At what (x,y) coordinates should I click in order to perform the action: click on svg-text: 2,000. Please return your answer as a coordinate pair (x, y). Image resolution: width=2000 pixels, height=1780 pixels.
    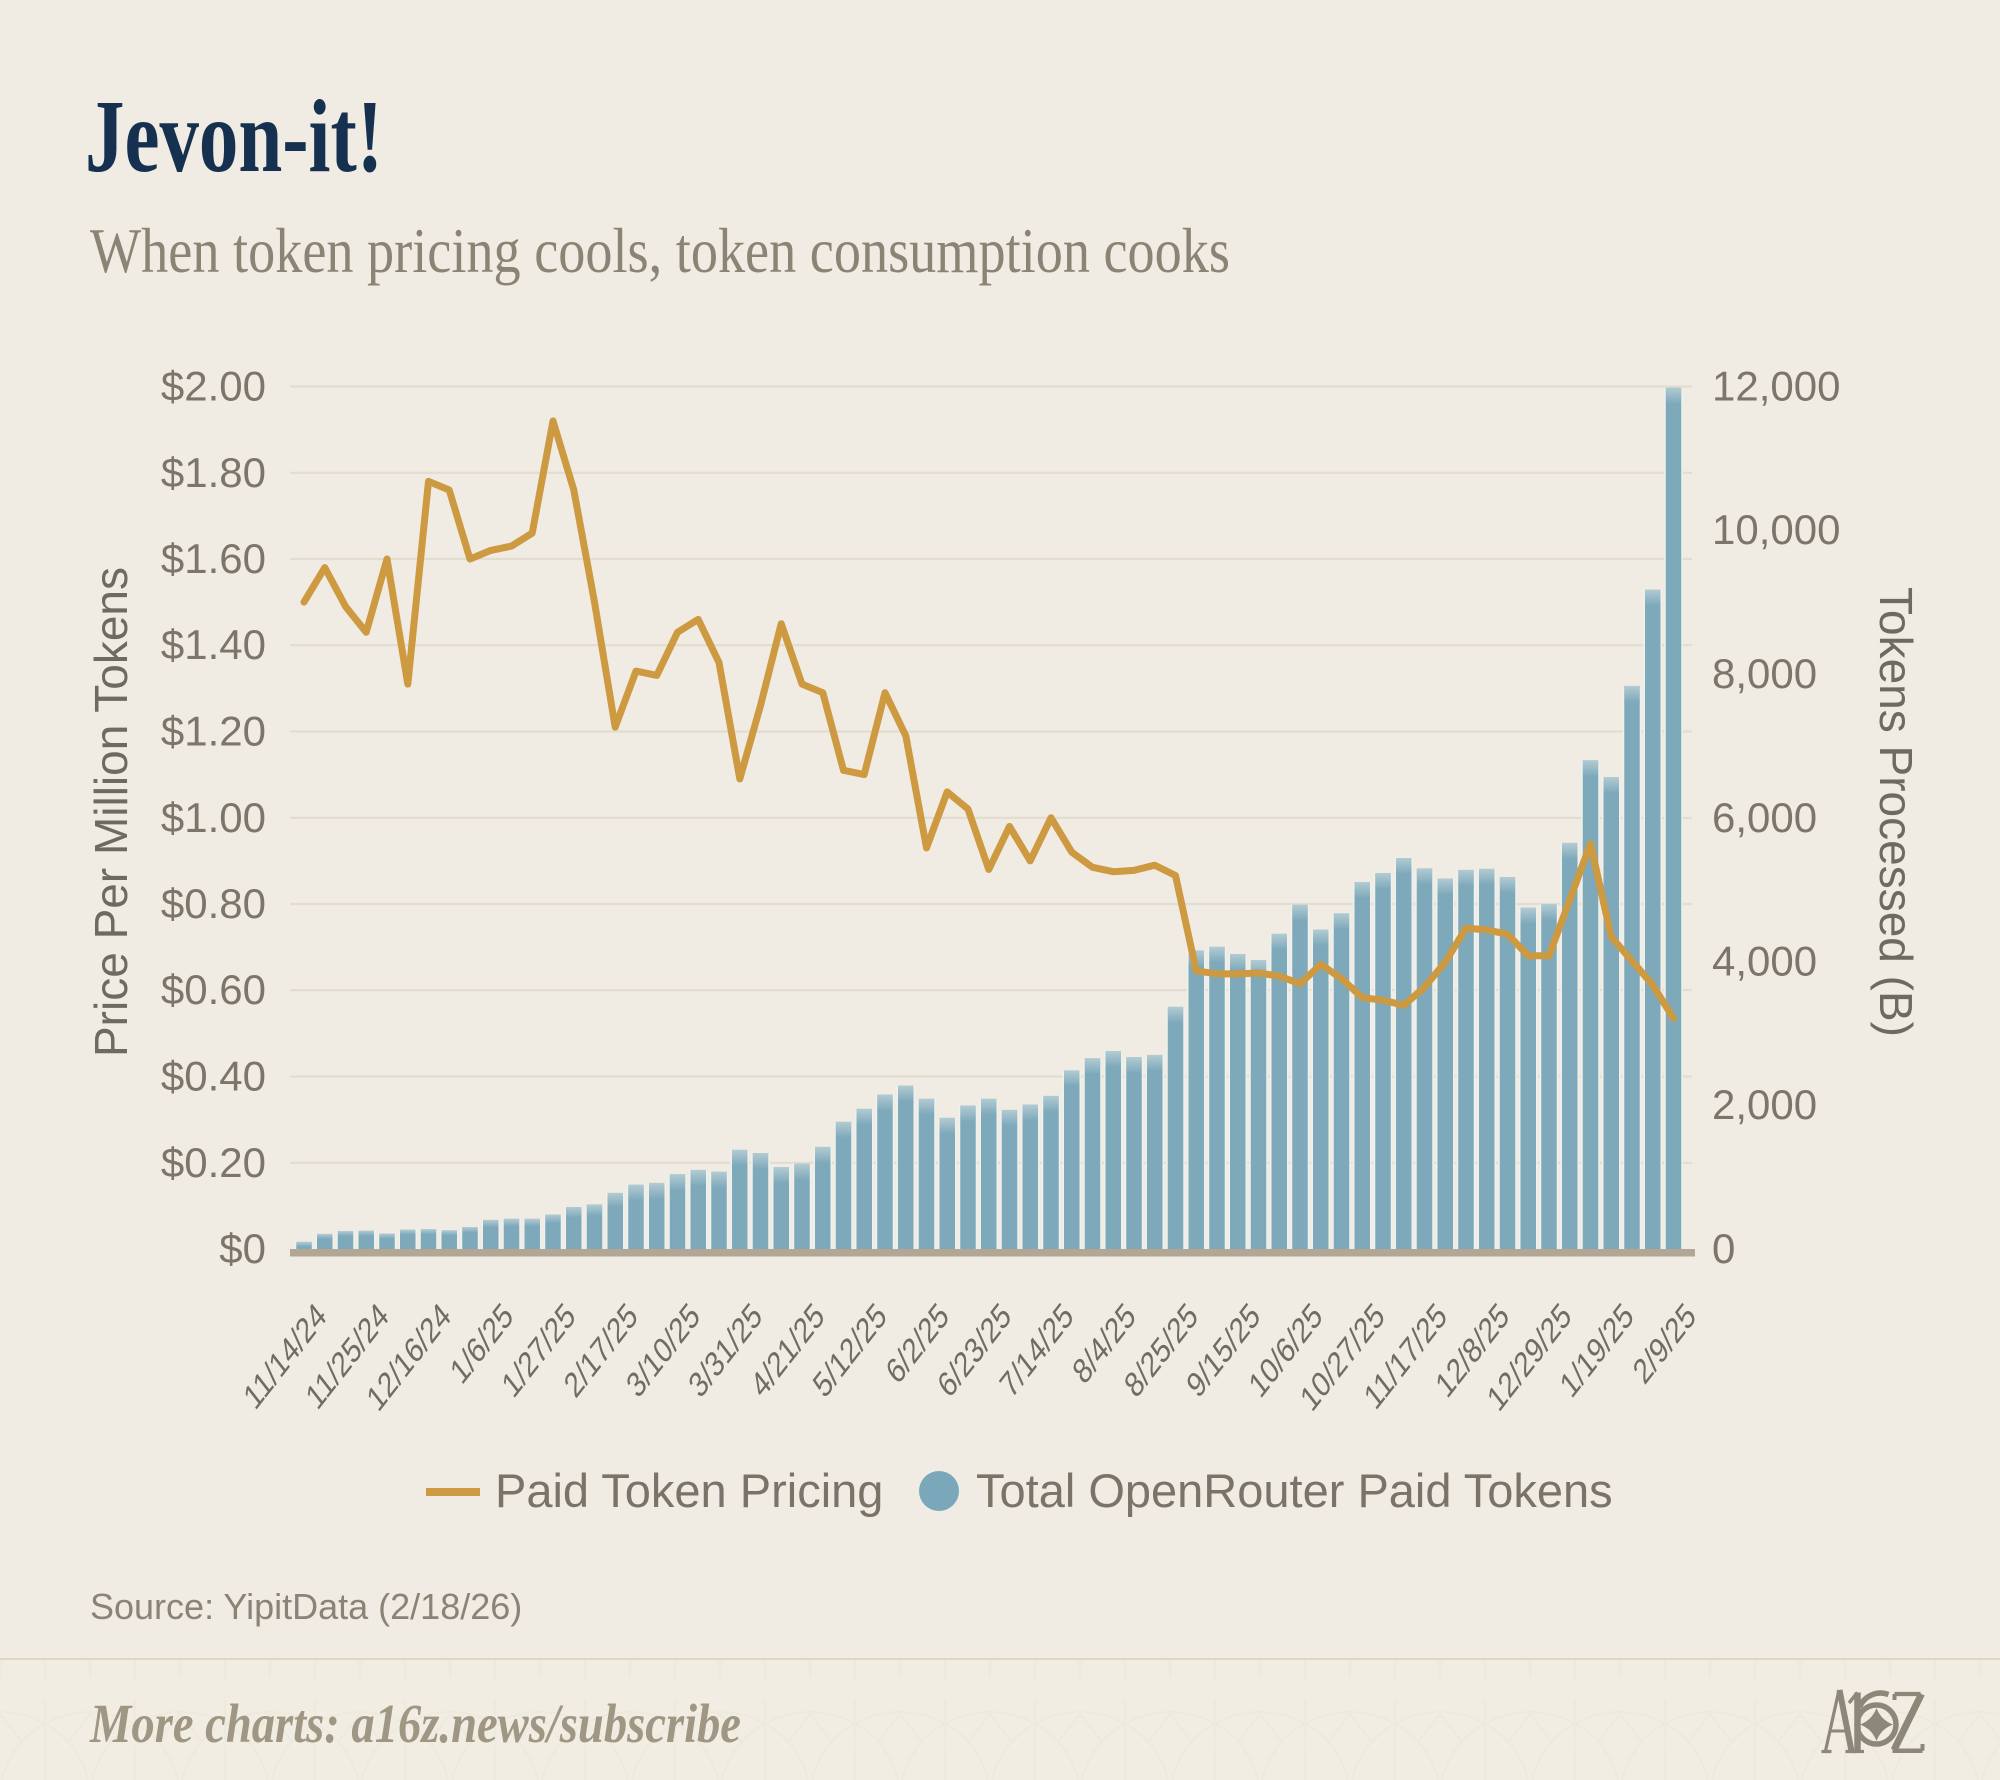
    Looking at the image, I should click on (1764, 1104).